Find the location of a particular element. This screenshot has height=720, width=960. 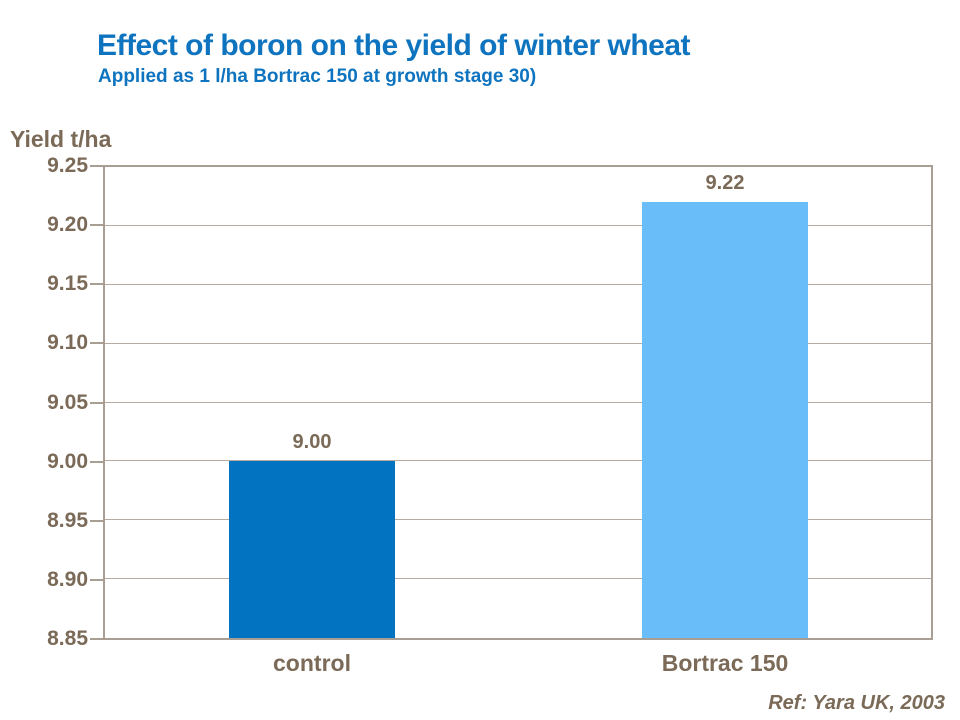

y-tick-label: 8.95 is located at coordinates (67, 520).